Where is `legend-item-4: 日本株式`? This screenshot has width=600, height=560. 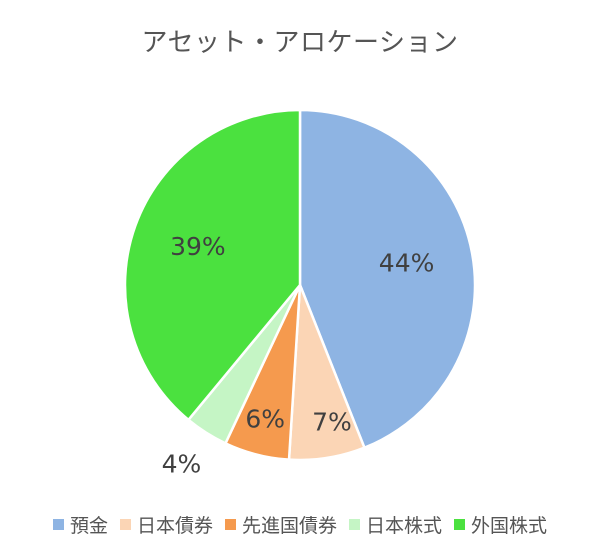
legend-item-4: 日本株式 is located at coordinates (395, 524).